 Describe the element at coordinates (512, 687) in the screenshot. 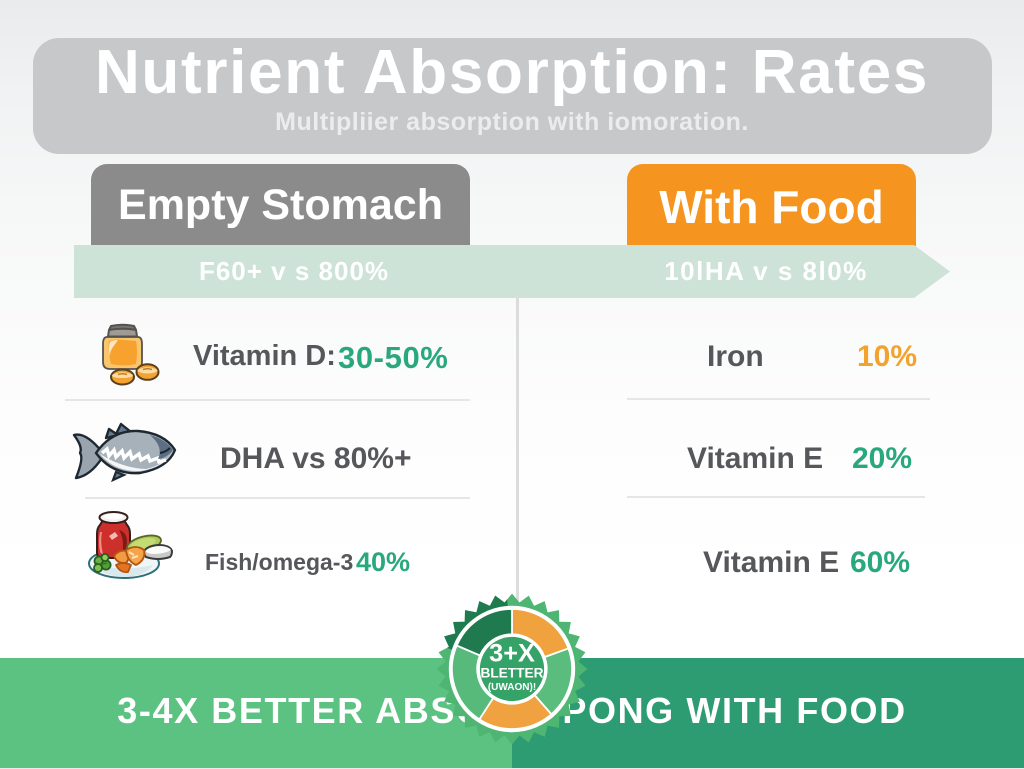

I see `svg-text: (UWAON)!` at that location.